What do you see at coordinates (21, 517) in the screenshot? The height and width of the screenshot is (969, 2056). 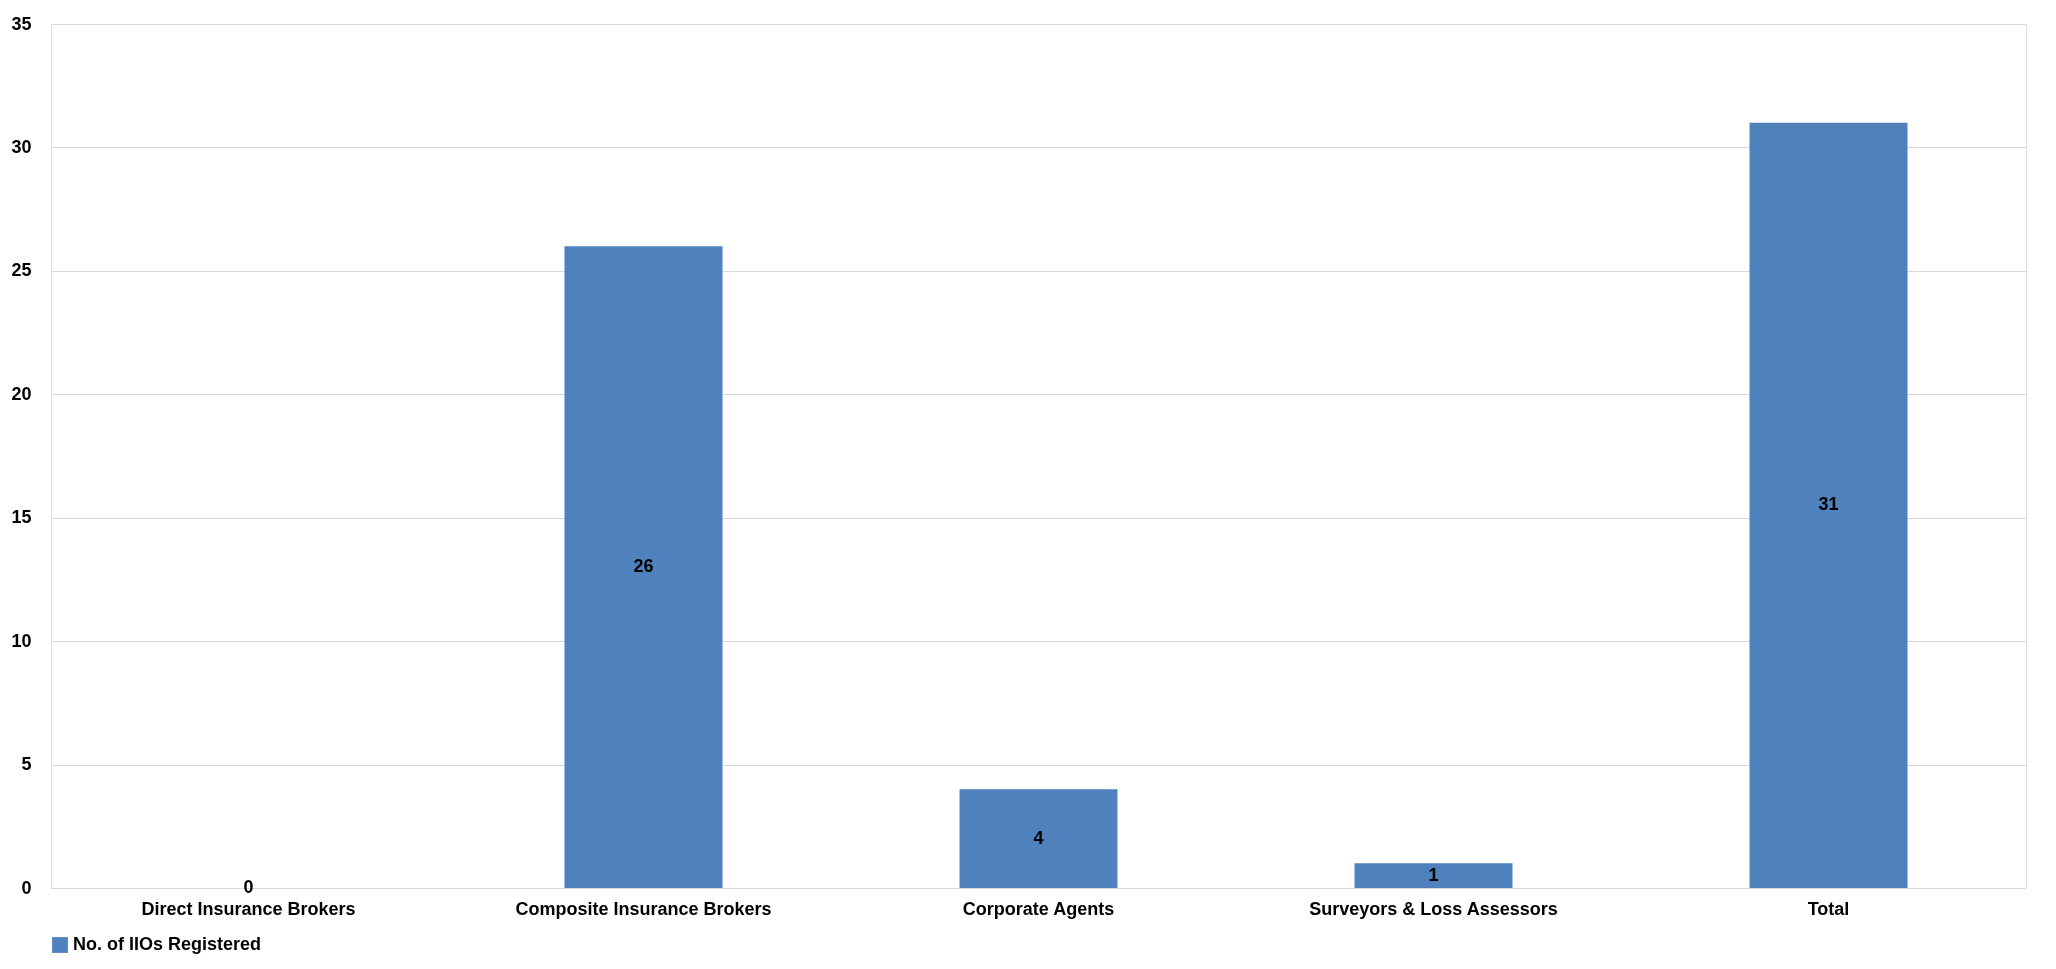 I see `y-tick-label: 15` at bounding box center [21, 517].